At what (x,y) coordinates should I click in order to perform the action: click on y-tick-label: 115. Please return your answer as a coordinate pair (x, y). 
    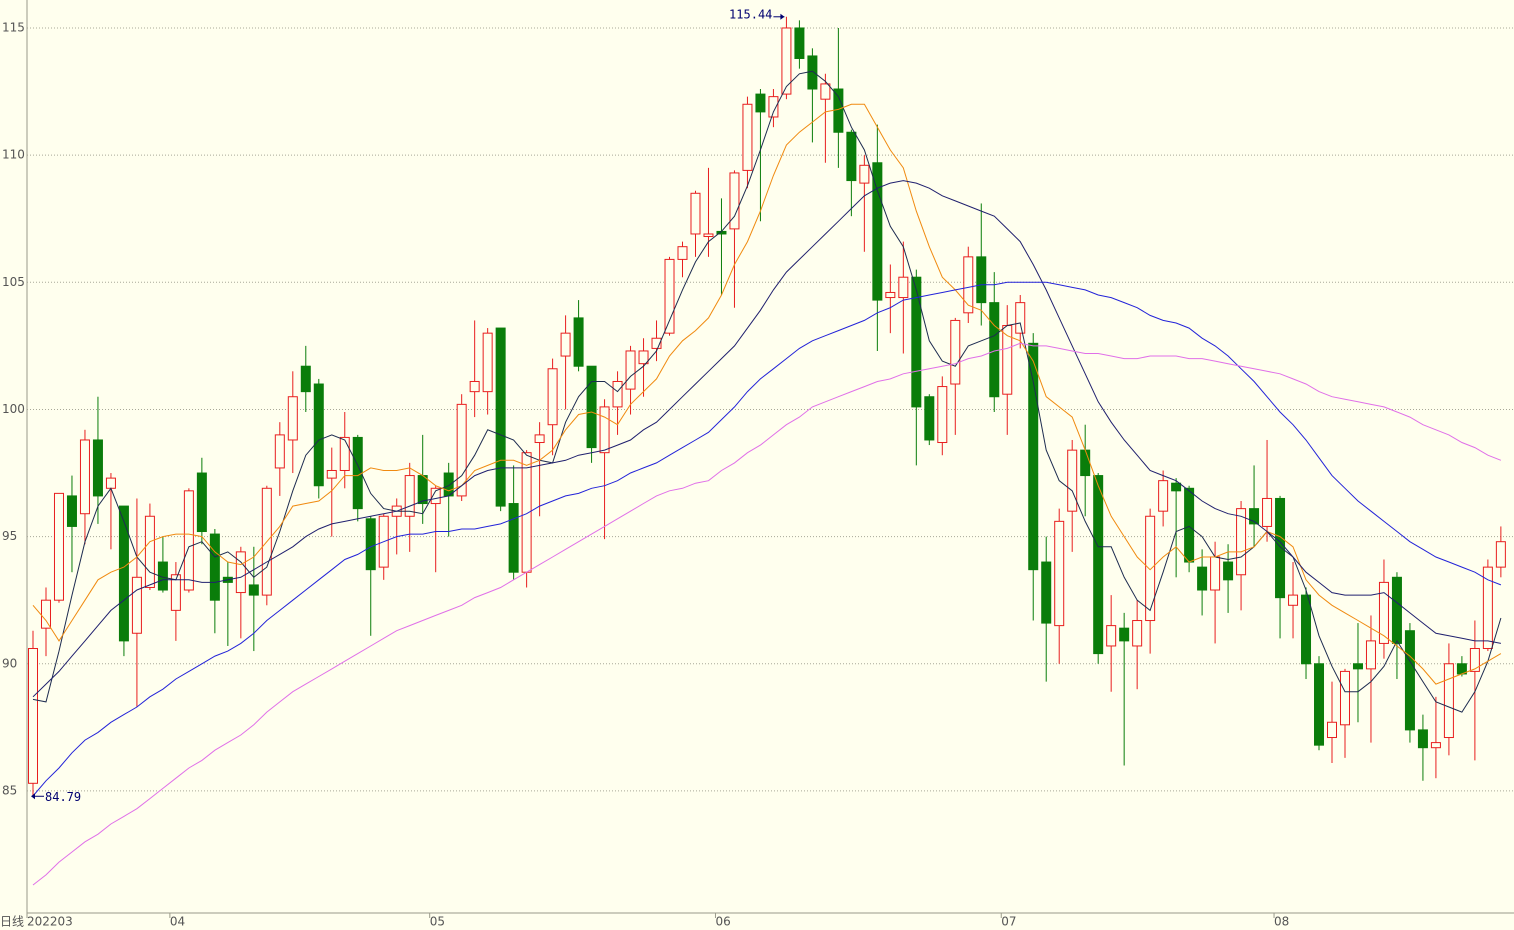
    Looking at the image, I should click on (13, 27).